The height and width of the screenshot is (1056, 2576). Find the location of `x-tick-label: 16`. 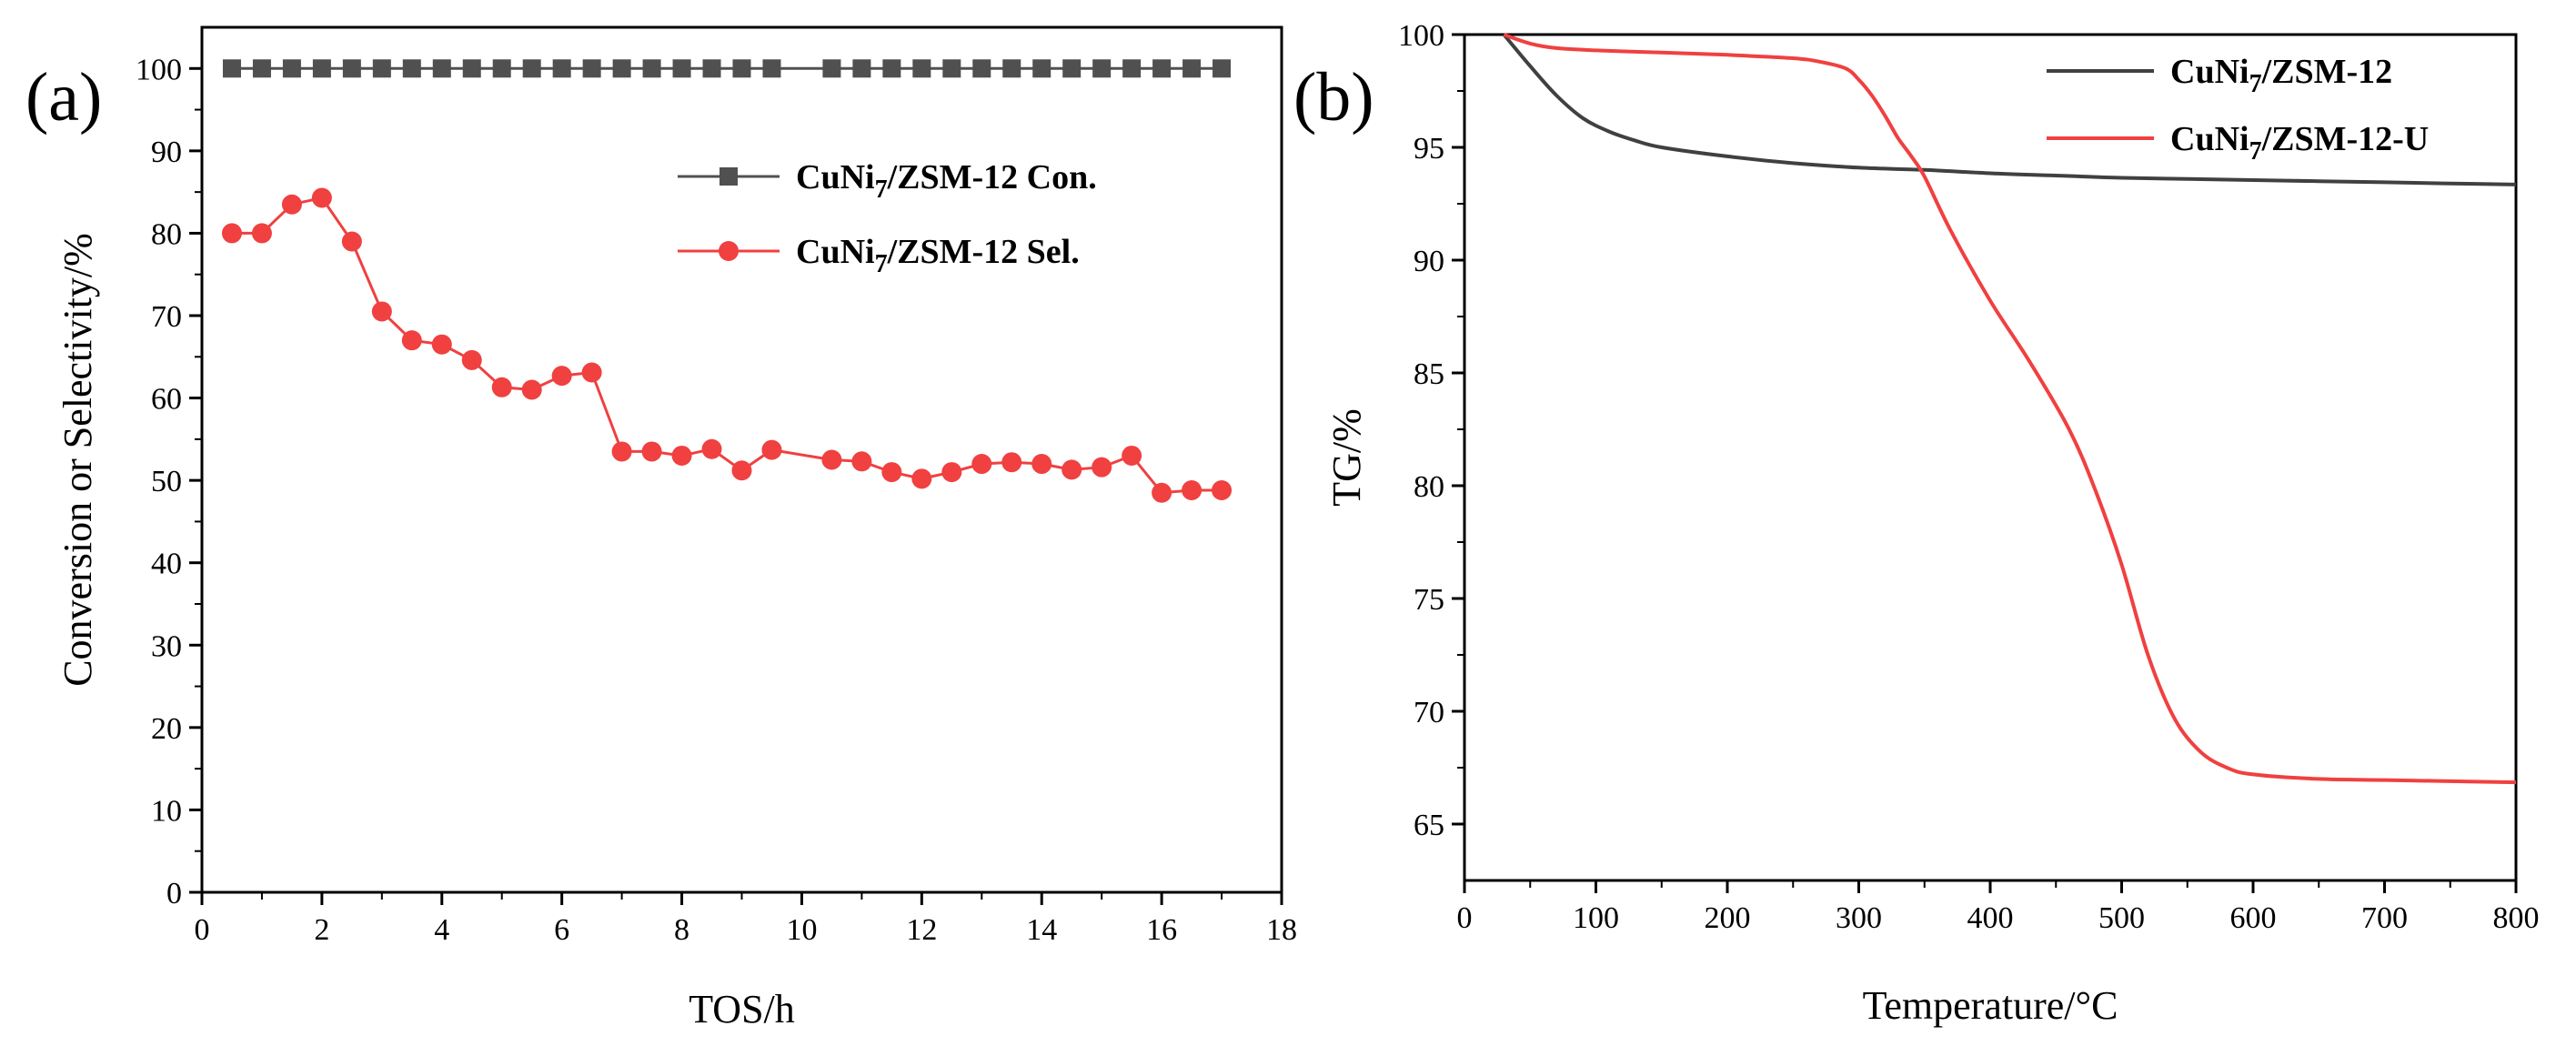

x-tick-label: 16 is located at coordinates (1161, 930).